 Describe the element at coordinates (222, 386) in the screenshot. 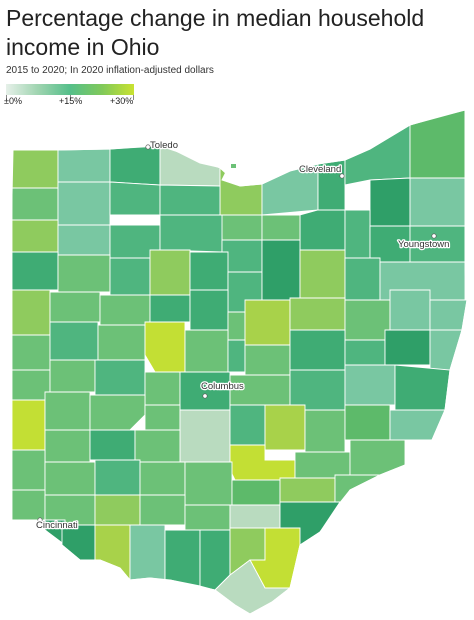

I see `city-label-columbus: Columbus` at that location.